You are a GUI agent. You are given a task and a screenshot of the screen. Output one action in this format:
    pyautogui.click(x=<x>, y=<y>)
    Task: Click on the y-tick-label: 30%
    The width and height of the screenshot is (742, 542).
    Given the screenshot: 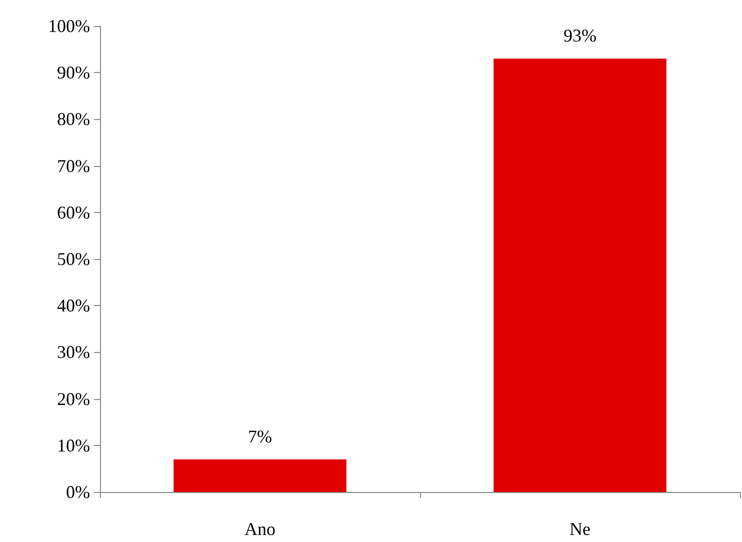 What is the action you would take?
    pyautogui.click(x=73, y=352)
    